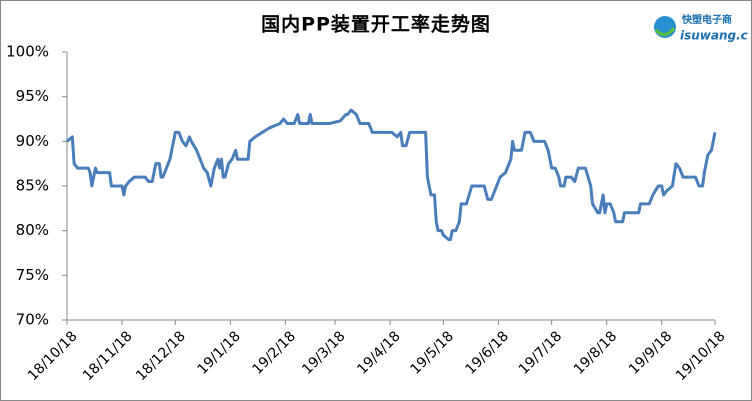 Image resolution: width=752 pixels, height=401 pixels. I want to click on logo-name: 快塑电子商, so click(706, 19).